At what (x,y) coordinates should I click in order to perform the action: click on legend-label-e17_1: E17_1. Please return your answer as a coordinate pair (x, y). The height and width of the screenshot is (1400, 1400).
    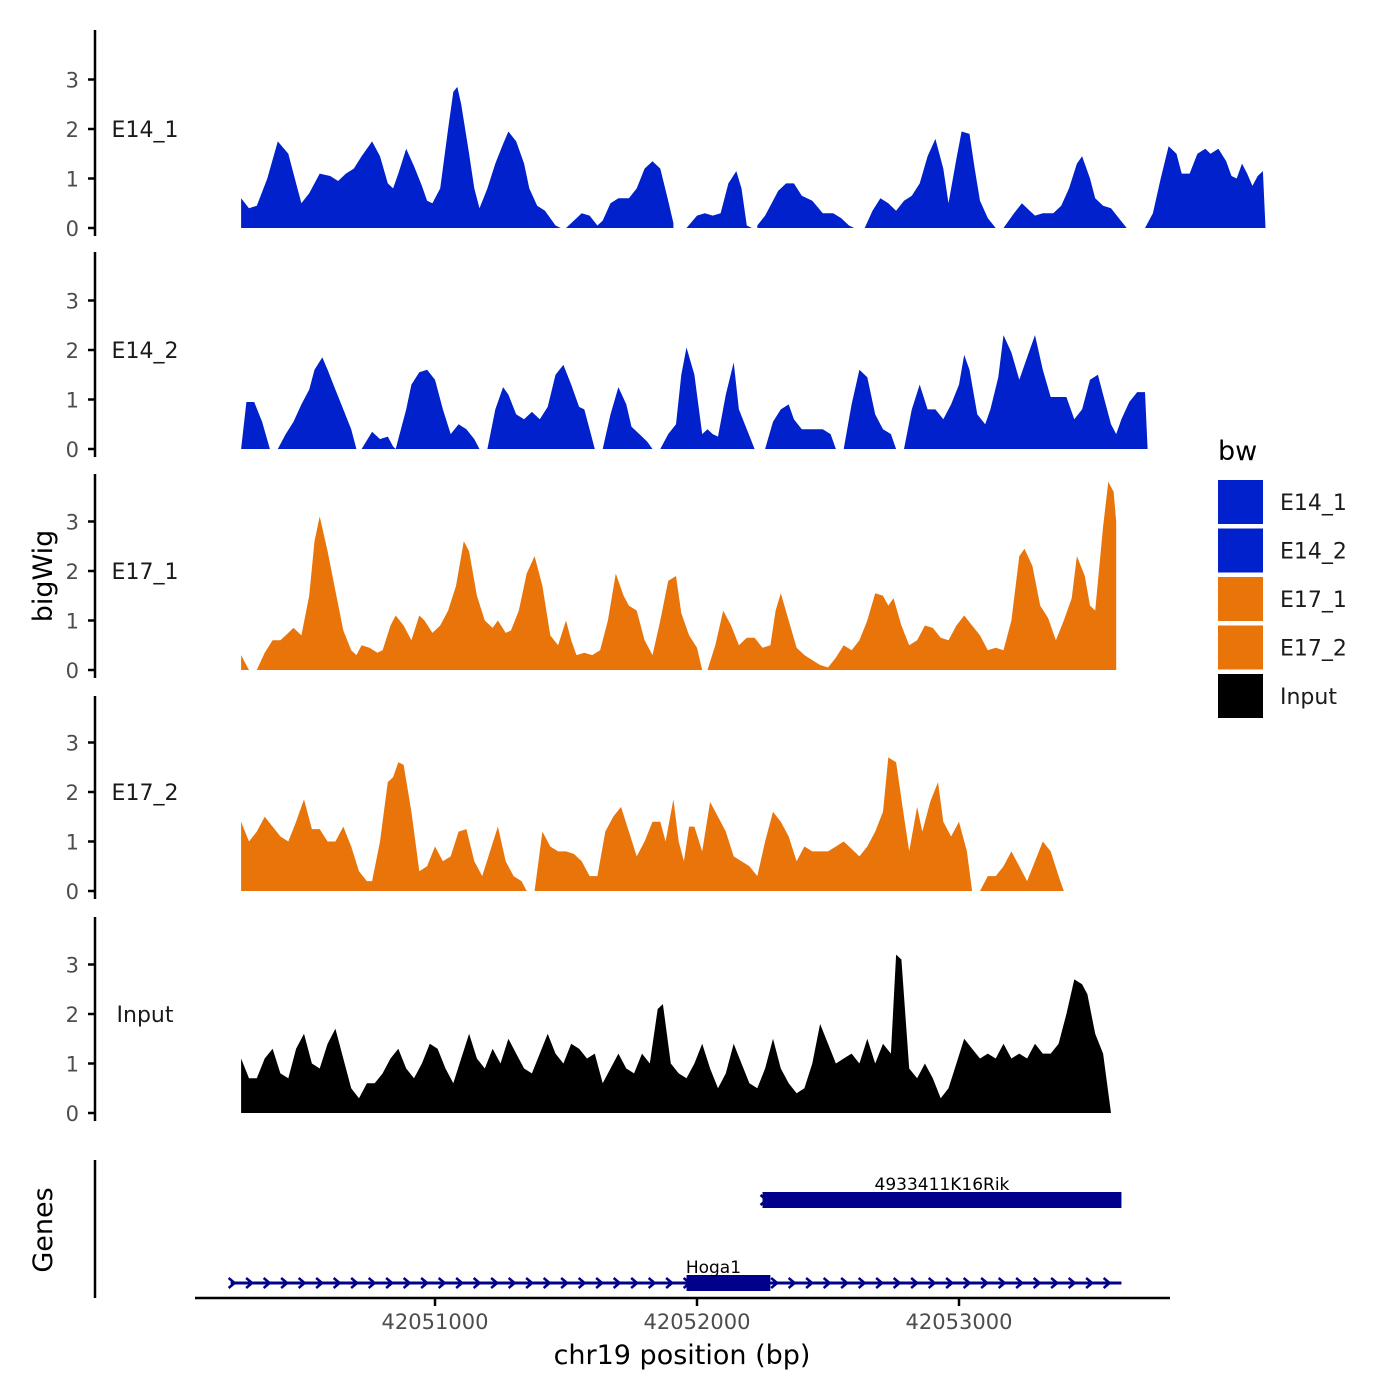
    Looking at the image, I should click on (1313, 600).